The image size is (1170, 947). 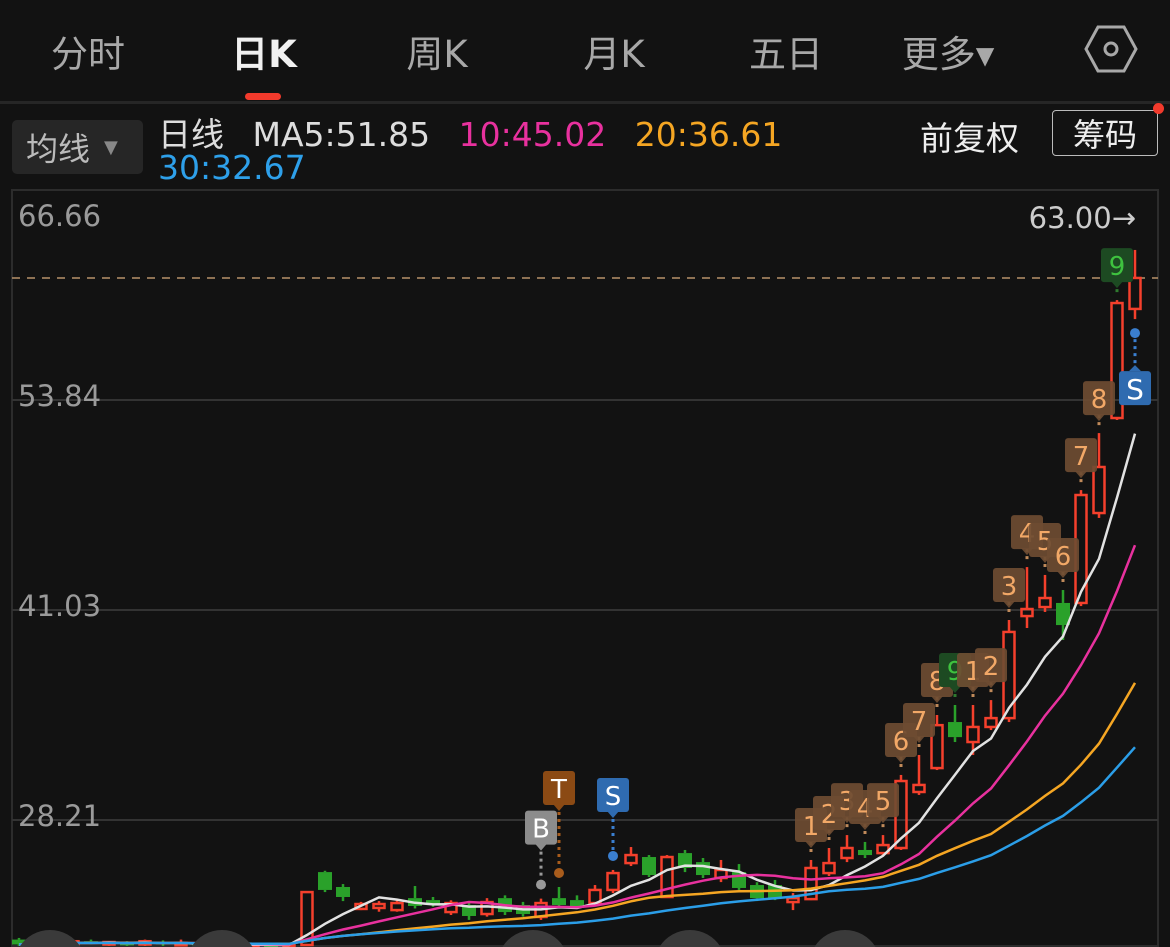 I want to click on tab-weekly-k: 周K, so click(x=437, y=54).